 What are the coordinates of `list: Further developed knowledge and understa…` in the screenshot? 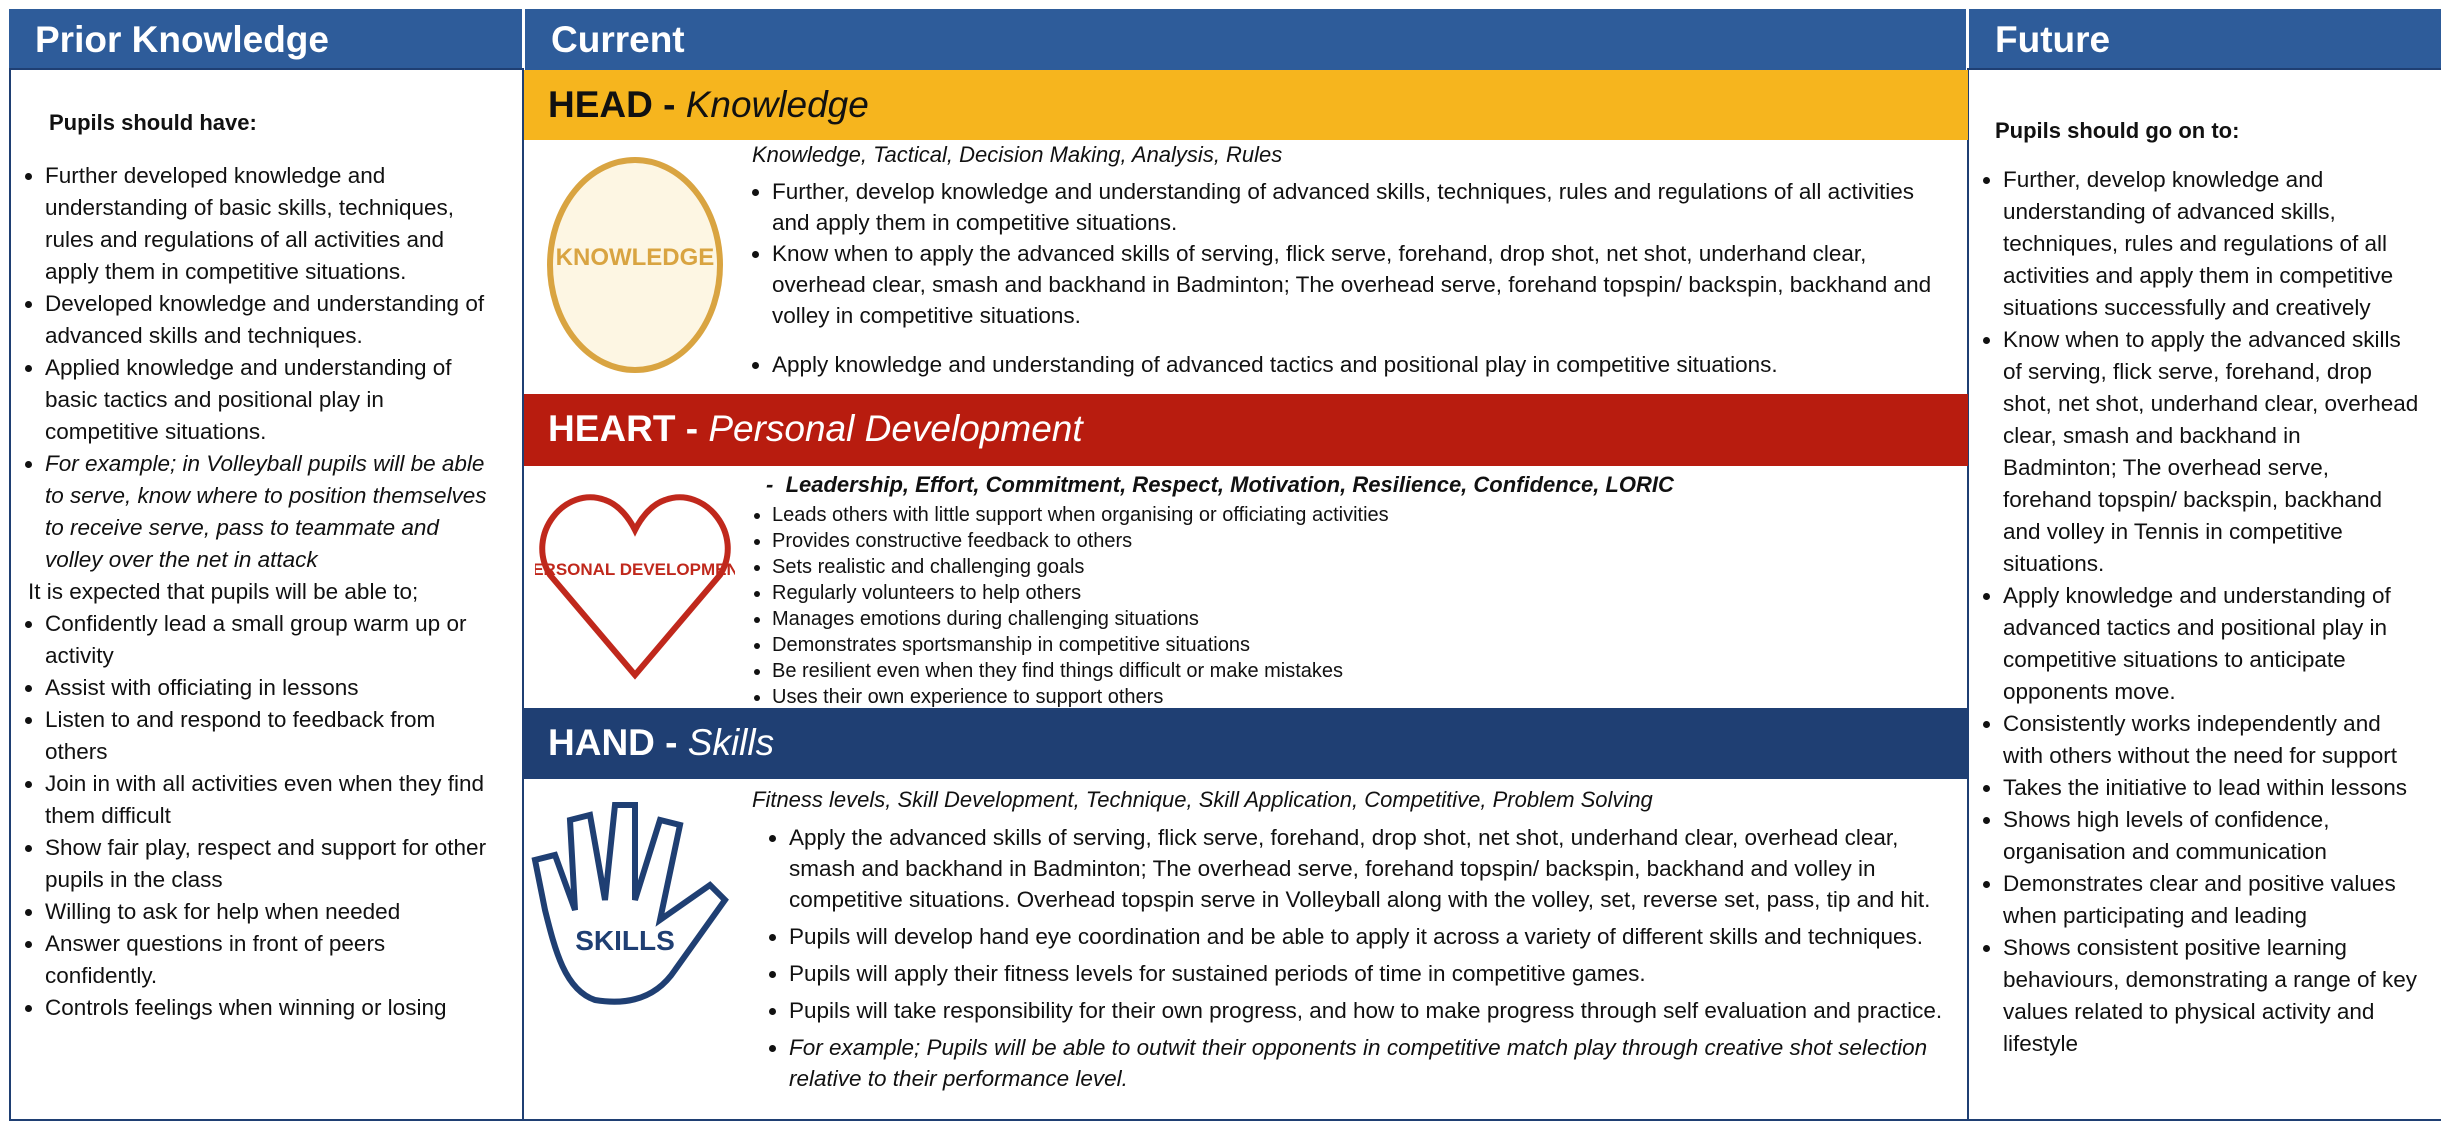 It's located at (251, 368).